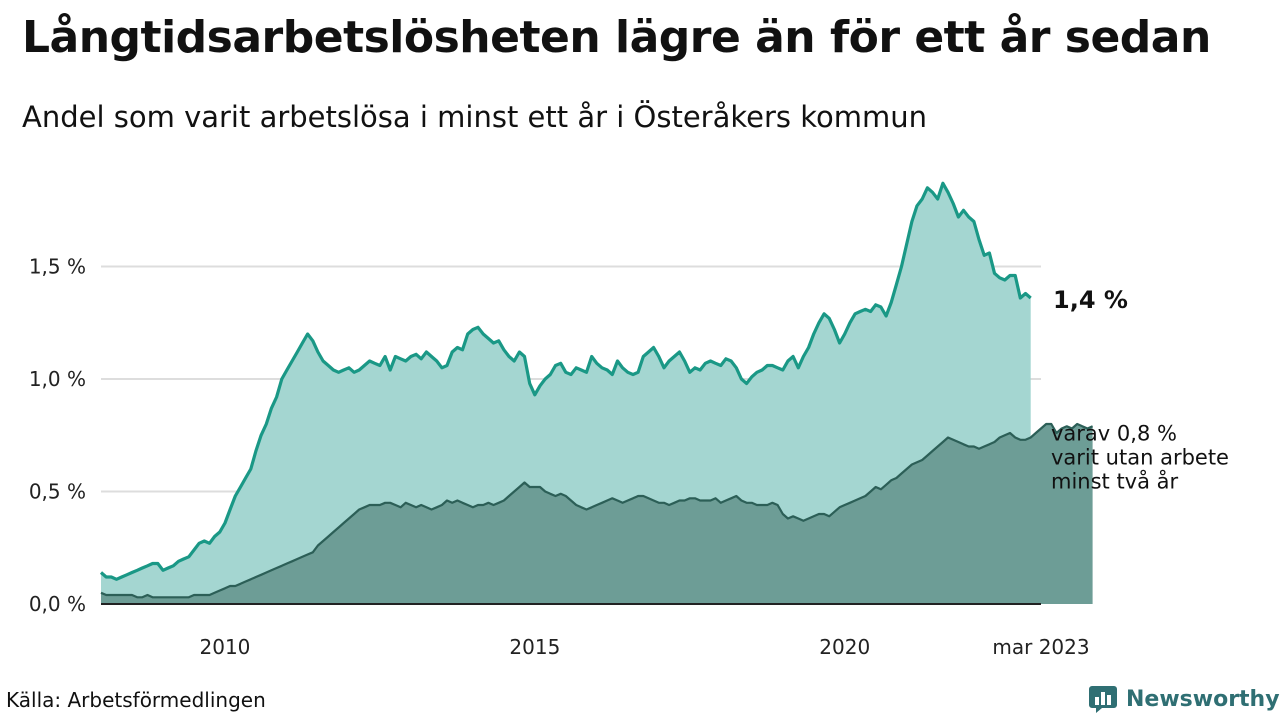  I want to click on y-tick-label: 1,0 %, so click(57, 379).